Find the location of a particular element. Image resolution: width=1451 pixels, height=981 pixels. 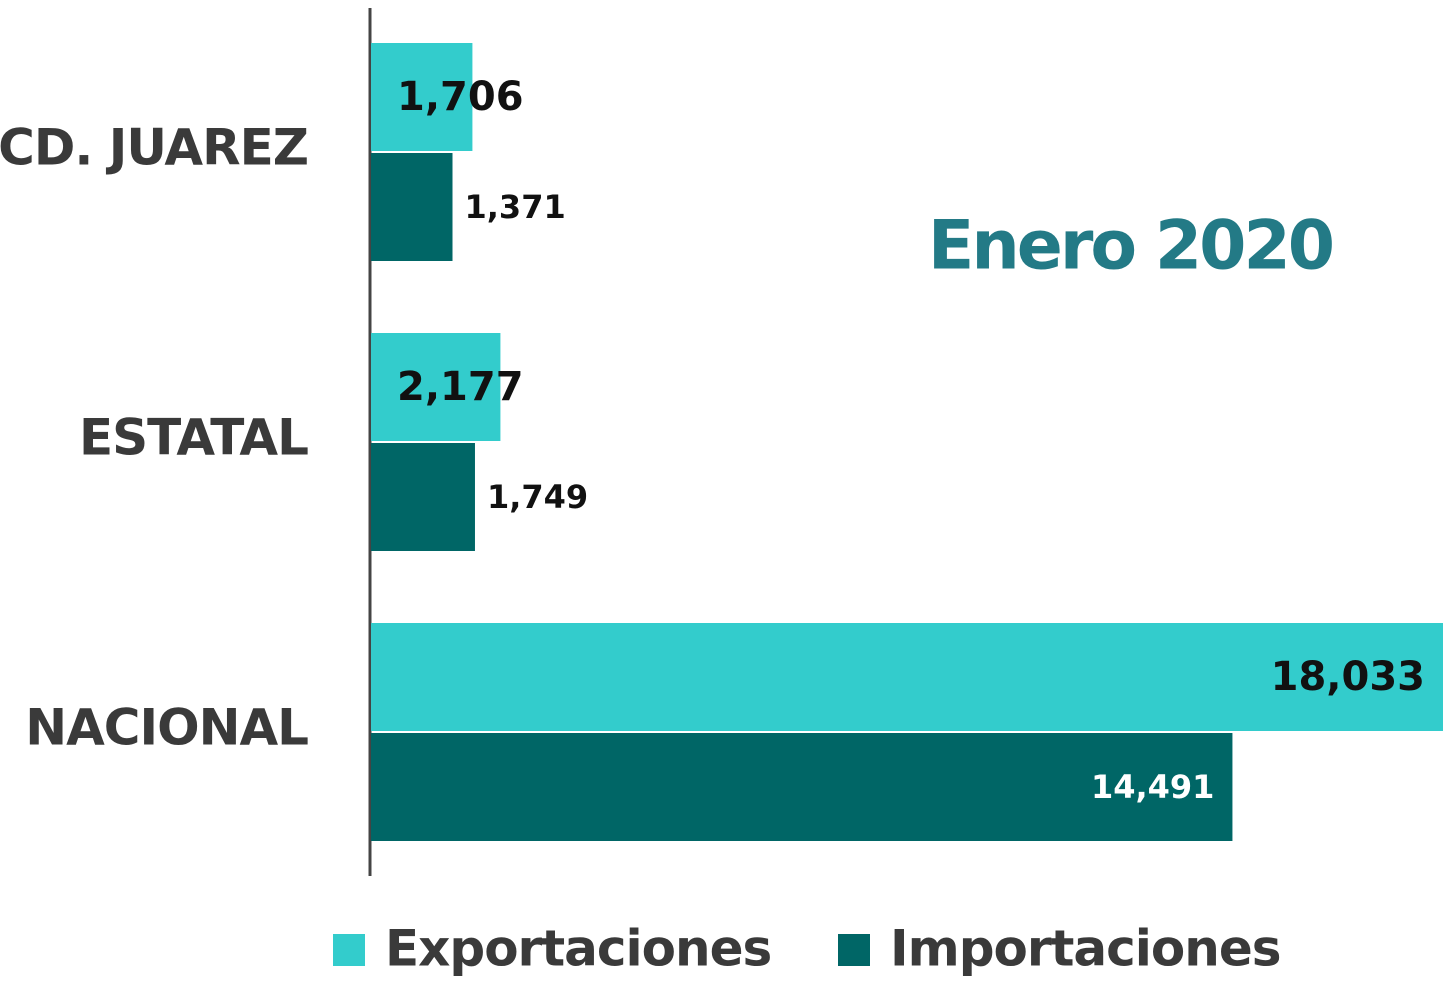

category-label: CD. JUAREZ is located at coordinates (154, 148).